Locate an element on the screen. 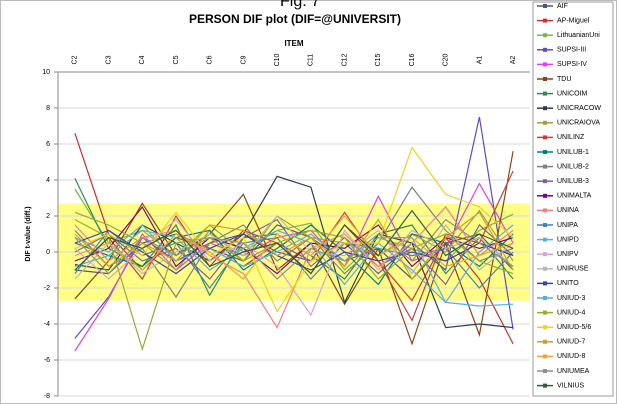  y-tick-label: -6 is located at coordinates (47, 360).